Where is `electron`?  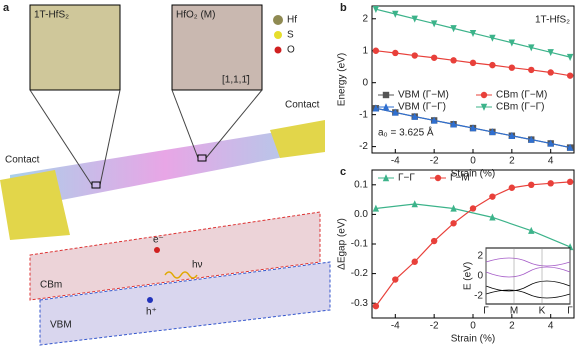 electron is located at coordinates (157, 250).